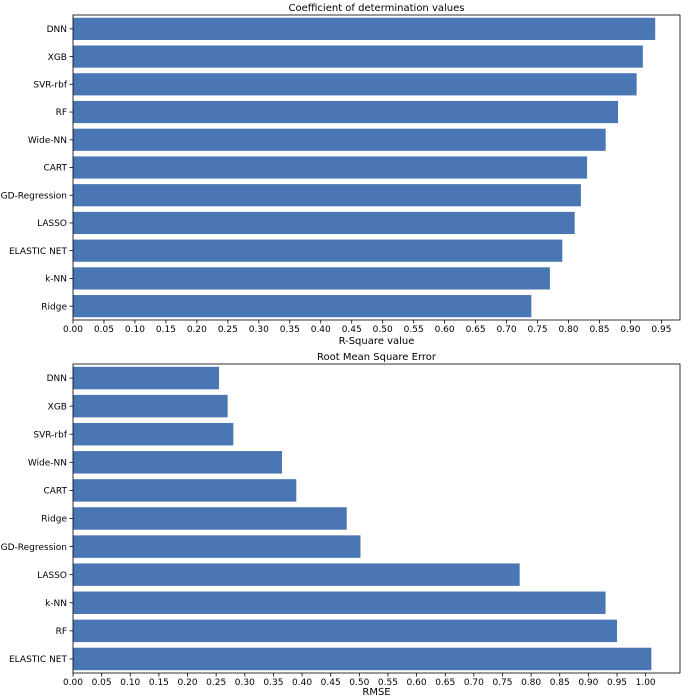  What do you see at coordinates (646, 683) in the screenshot?
I see `x-tick-label: 1.00` at bounding box center [646, 683].